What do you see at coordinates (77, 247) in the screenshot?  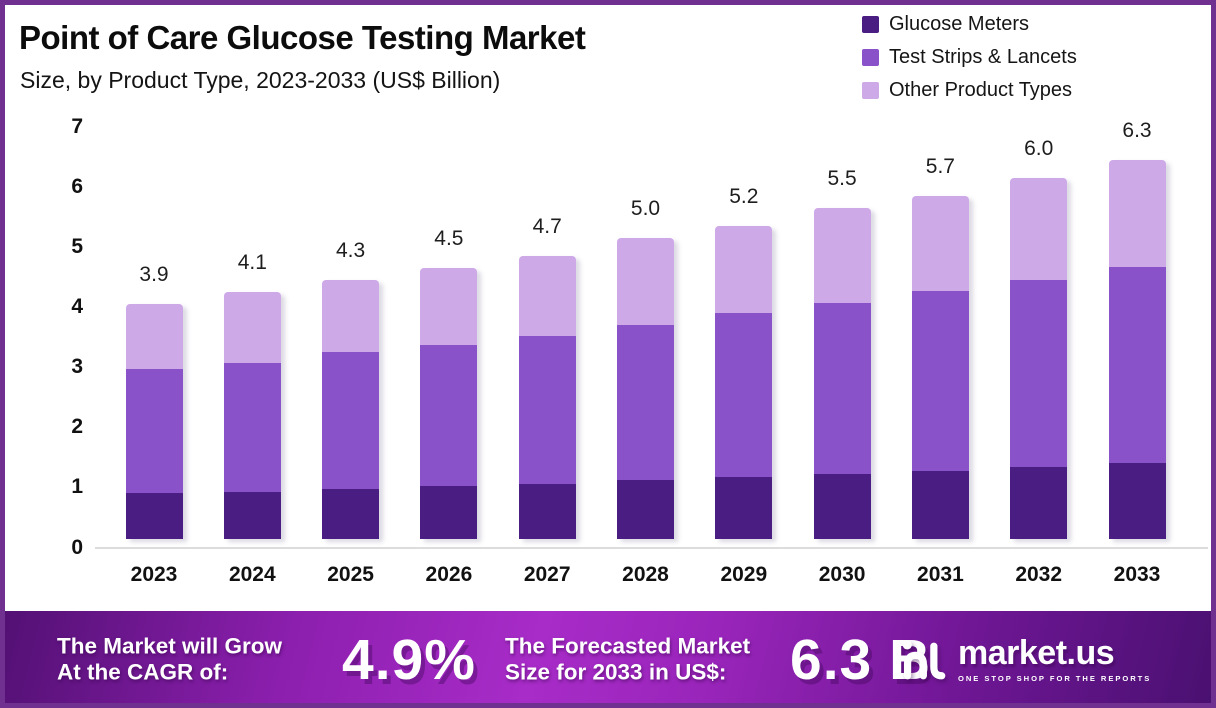 I see `y-axis-tick-5: 5` at bounding box center [77, 247].